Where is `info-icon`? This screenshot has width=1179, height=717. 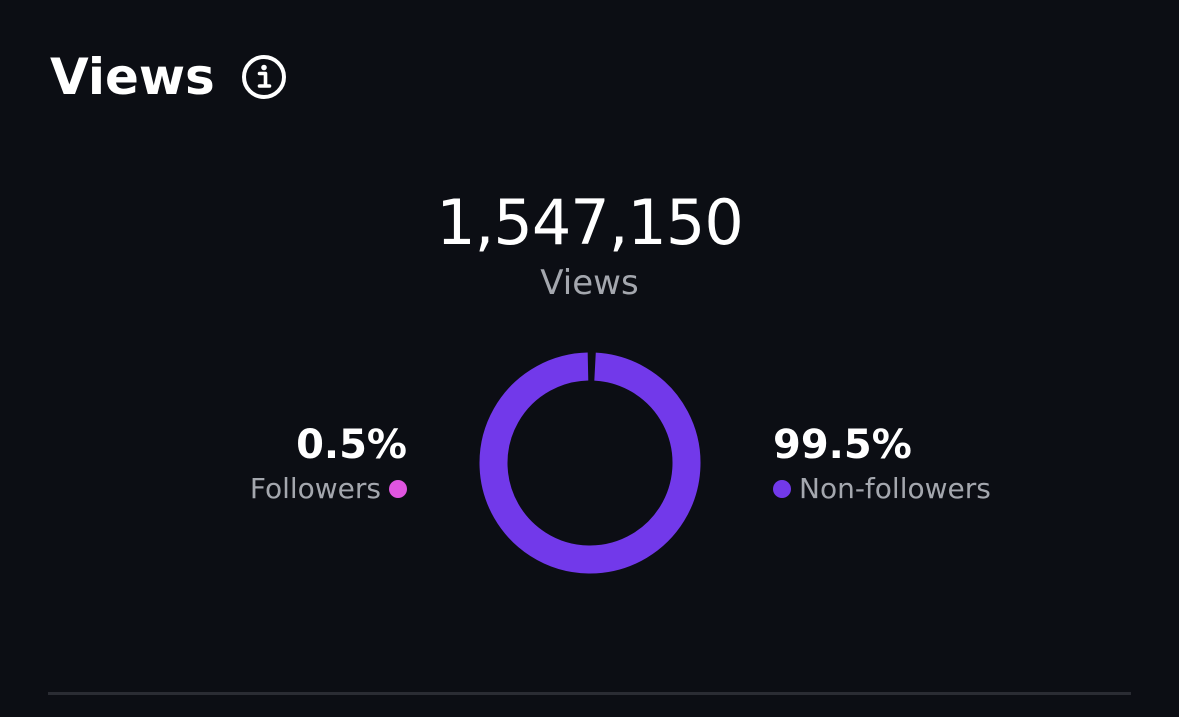
info-icon is located at coordinates (264, 77).